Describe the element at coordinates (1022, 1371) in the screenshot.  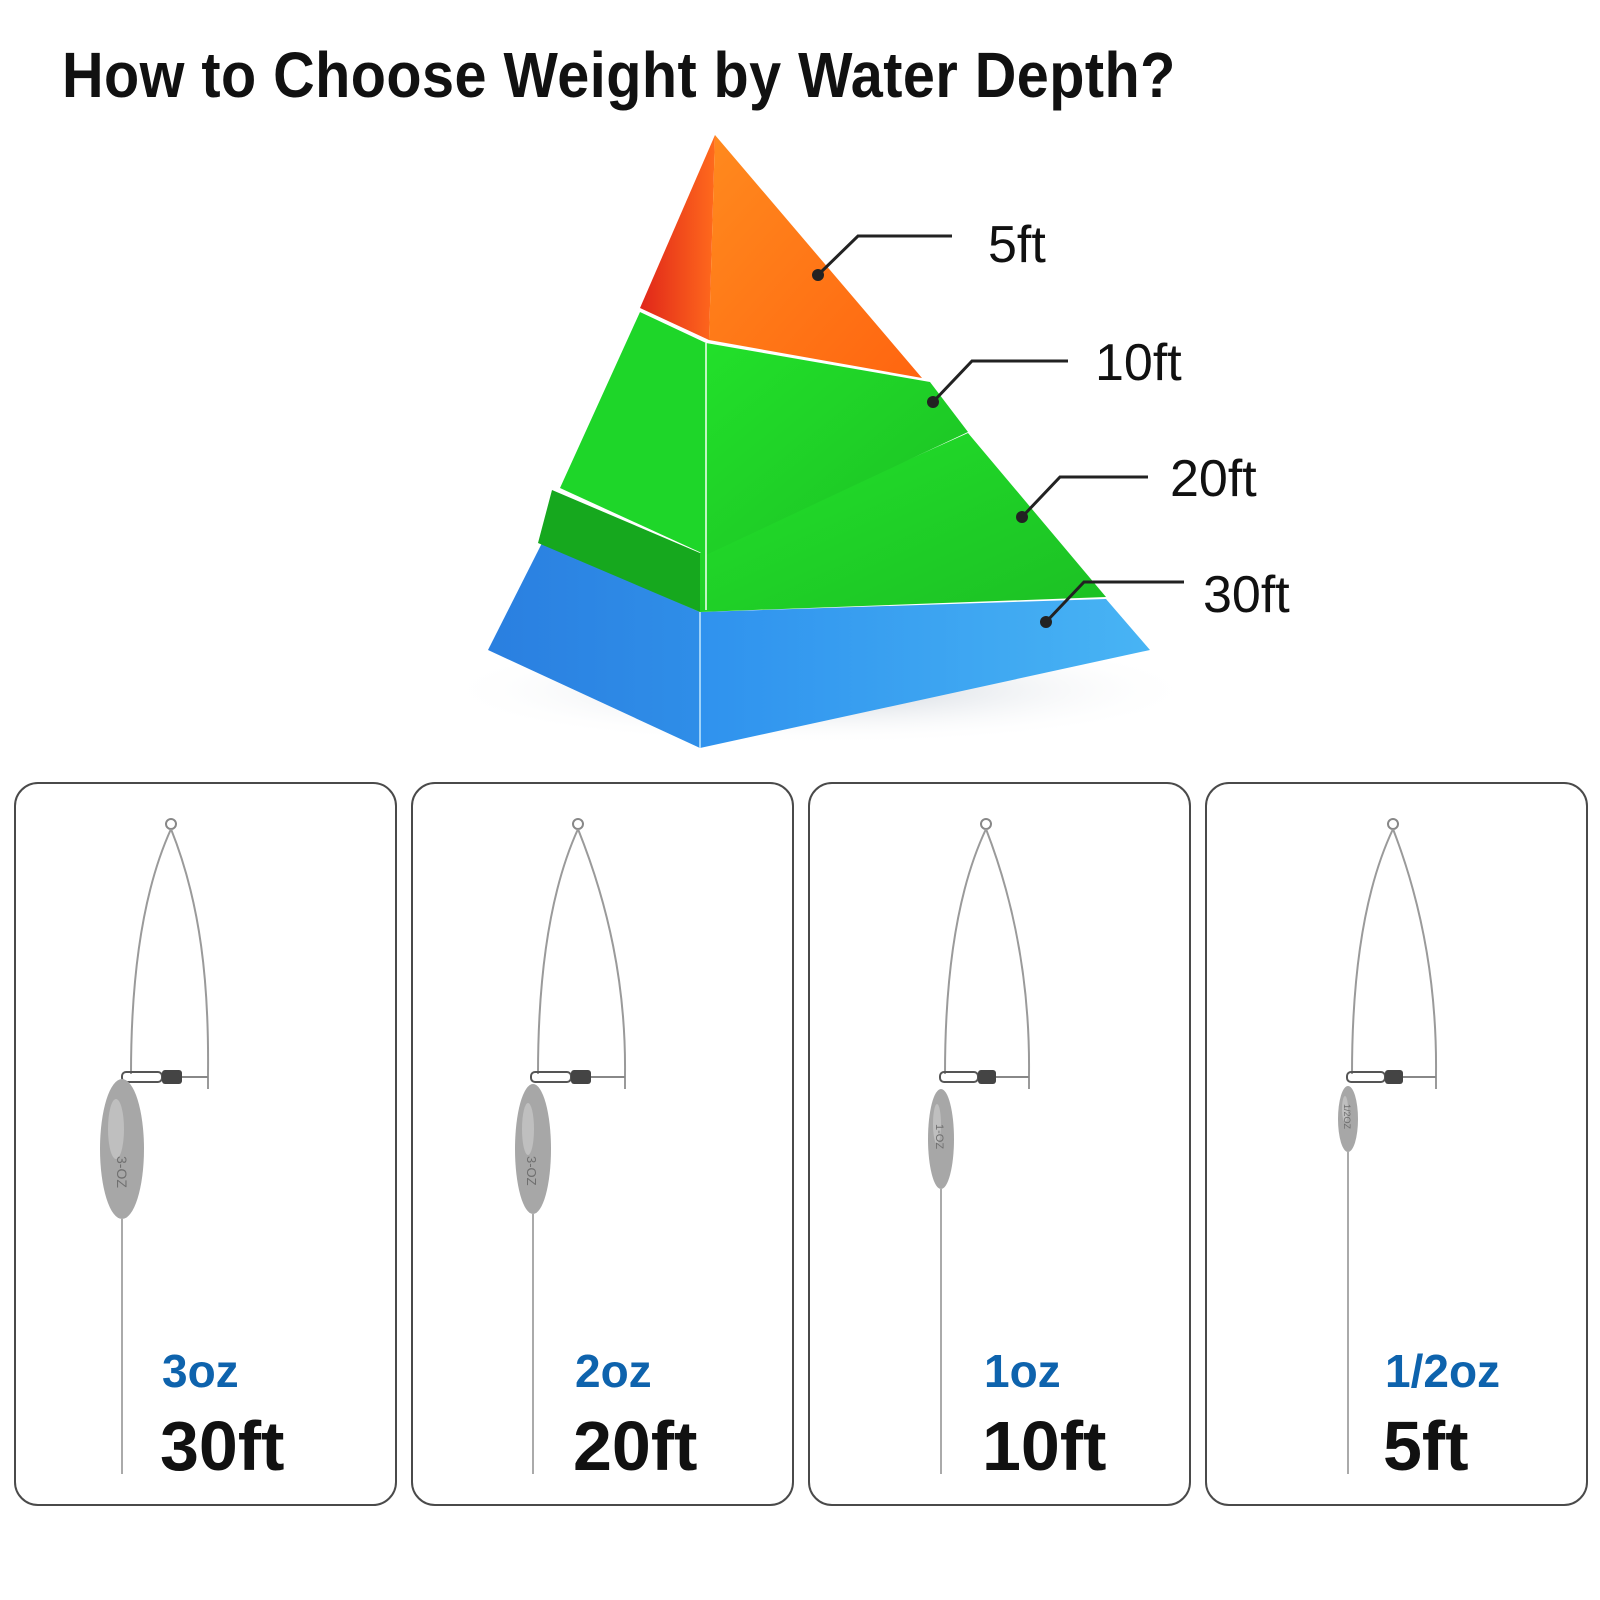
I see `weight-label: 1oz` at that location.